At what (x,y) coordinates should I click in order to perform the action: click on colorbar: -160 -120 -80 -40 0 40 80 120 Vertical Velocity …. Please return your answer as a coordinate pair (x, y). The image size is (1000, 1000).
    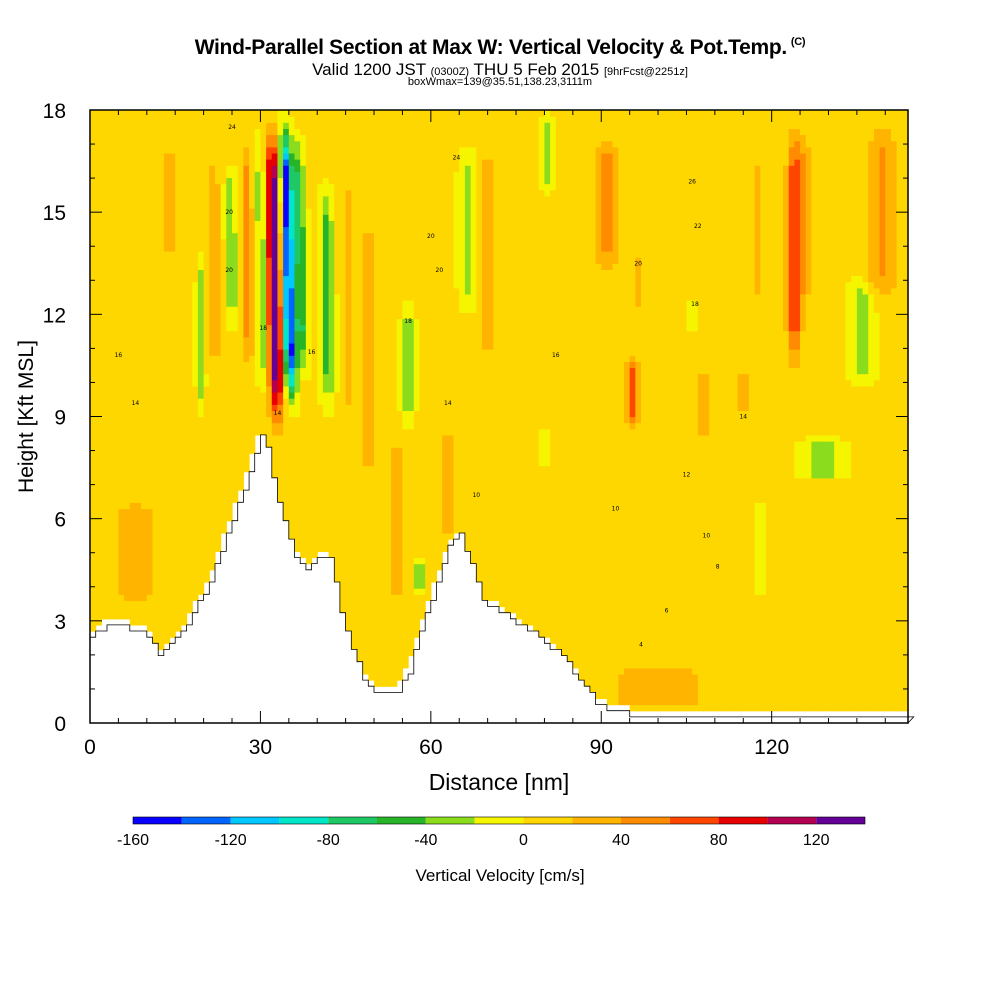
    Looking at the image, I should click on (491, 850).